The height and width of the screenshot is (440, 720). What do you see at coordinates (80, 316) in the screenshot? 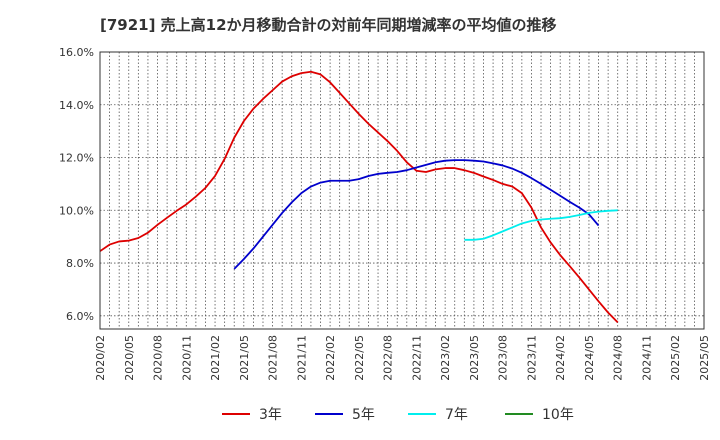
I see `y-tick-label: 6.0%` at bounding box center [80, 316].